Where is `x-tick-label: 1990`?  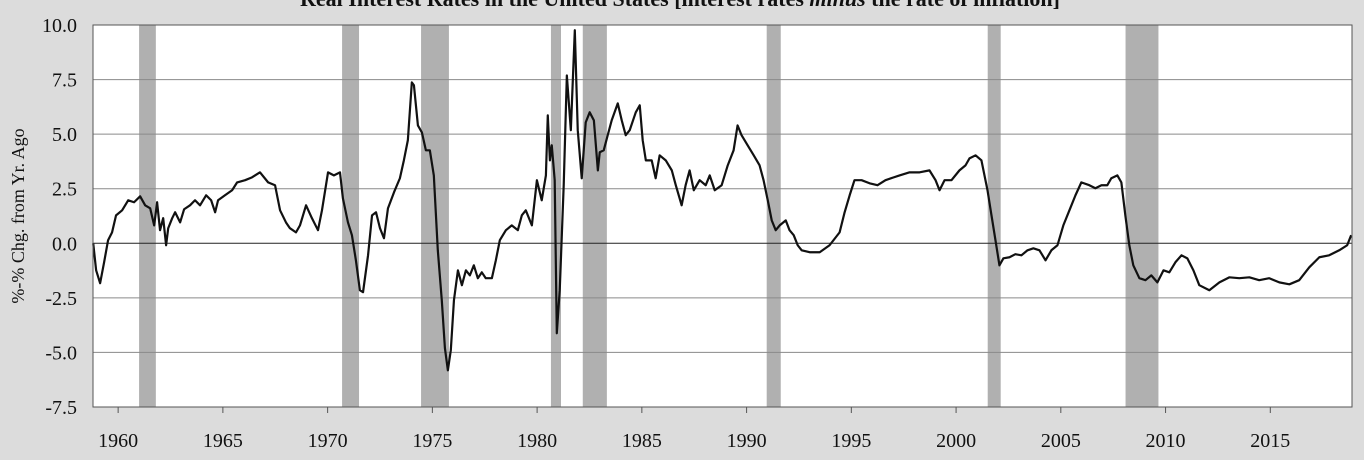
x-tick-label: 1990 is located at coordinates (747, 441).